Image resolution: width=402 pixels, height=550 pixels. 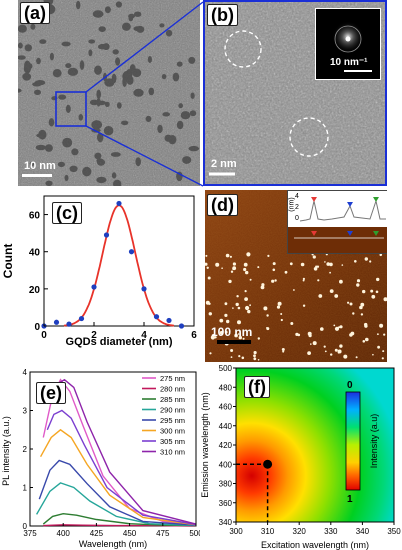 I want to click on panel-e-label: (e), so click(x=51, y=393).